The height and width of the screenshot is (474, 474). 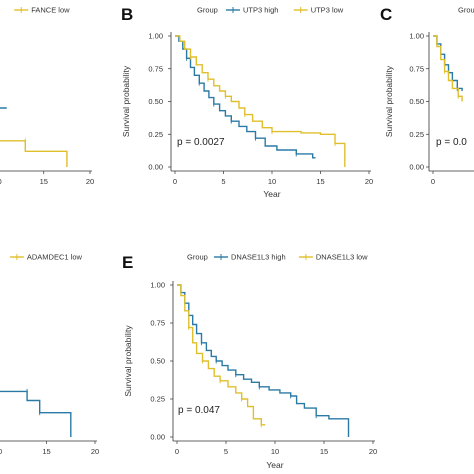 I want to click on legend-entry: ADAMDEC1 low, so click(x=55, y=257).